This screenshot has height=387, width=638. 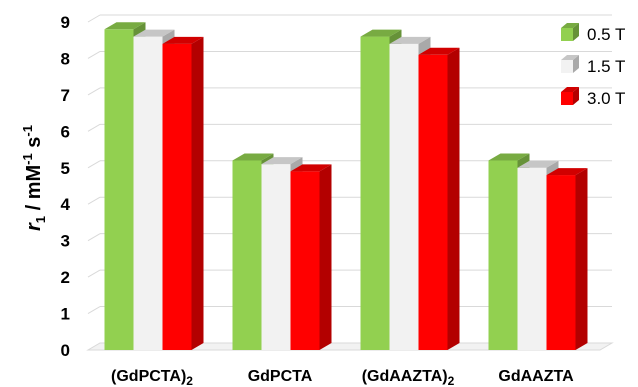 I want to click on y-tick-label: 8, so click(x=65, y=58).